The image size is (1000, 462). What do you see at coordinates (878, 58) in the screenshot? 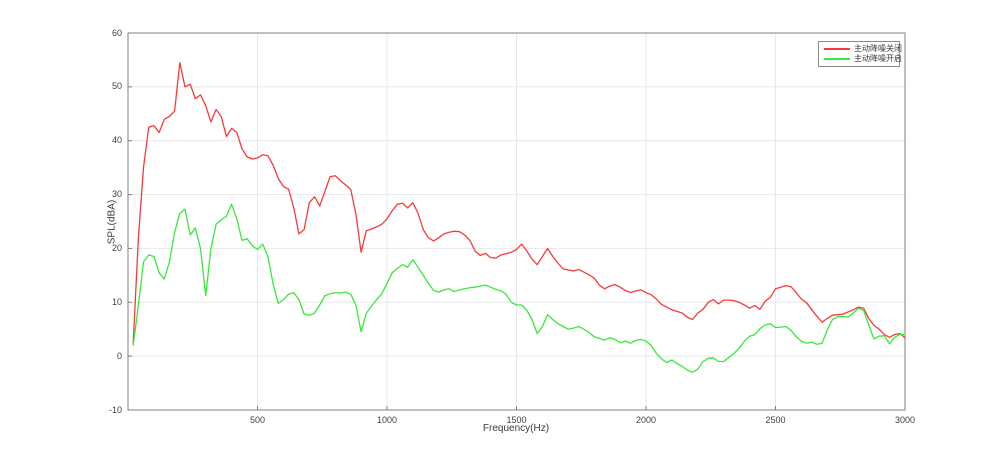
I see `legend-label-anc-on: 主动降噪开启` at bounding box center [878, 58].